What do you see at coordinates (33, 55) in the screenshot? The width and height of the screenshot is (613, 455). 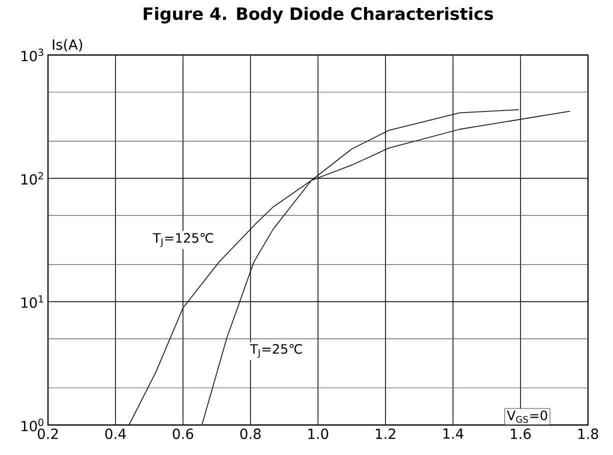 I see `y-tick-label: 10$^{3}$` at bounding box center [33, 55].